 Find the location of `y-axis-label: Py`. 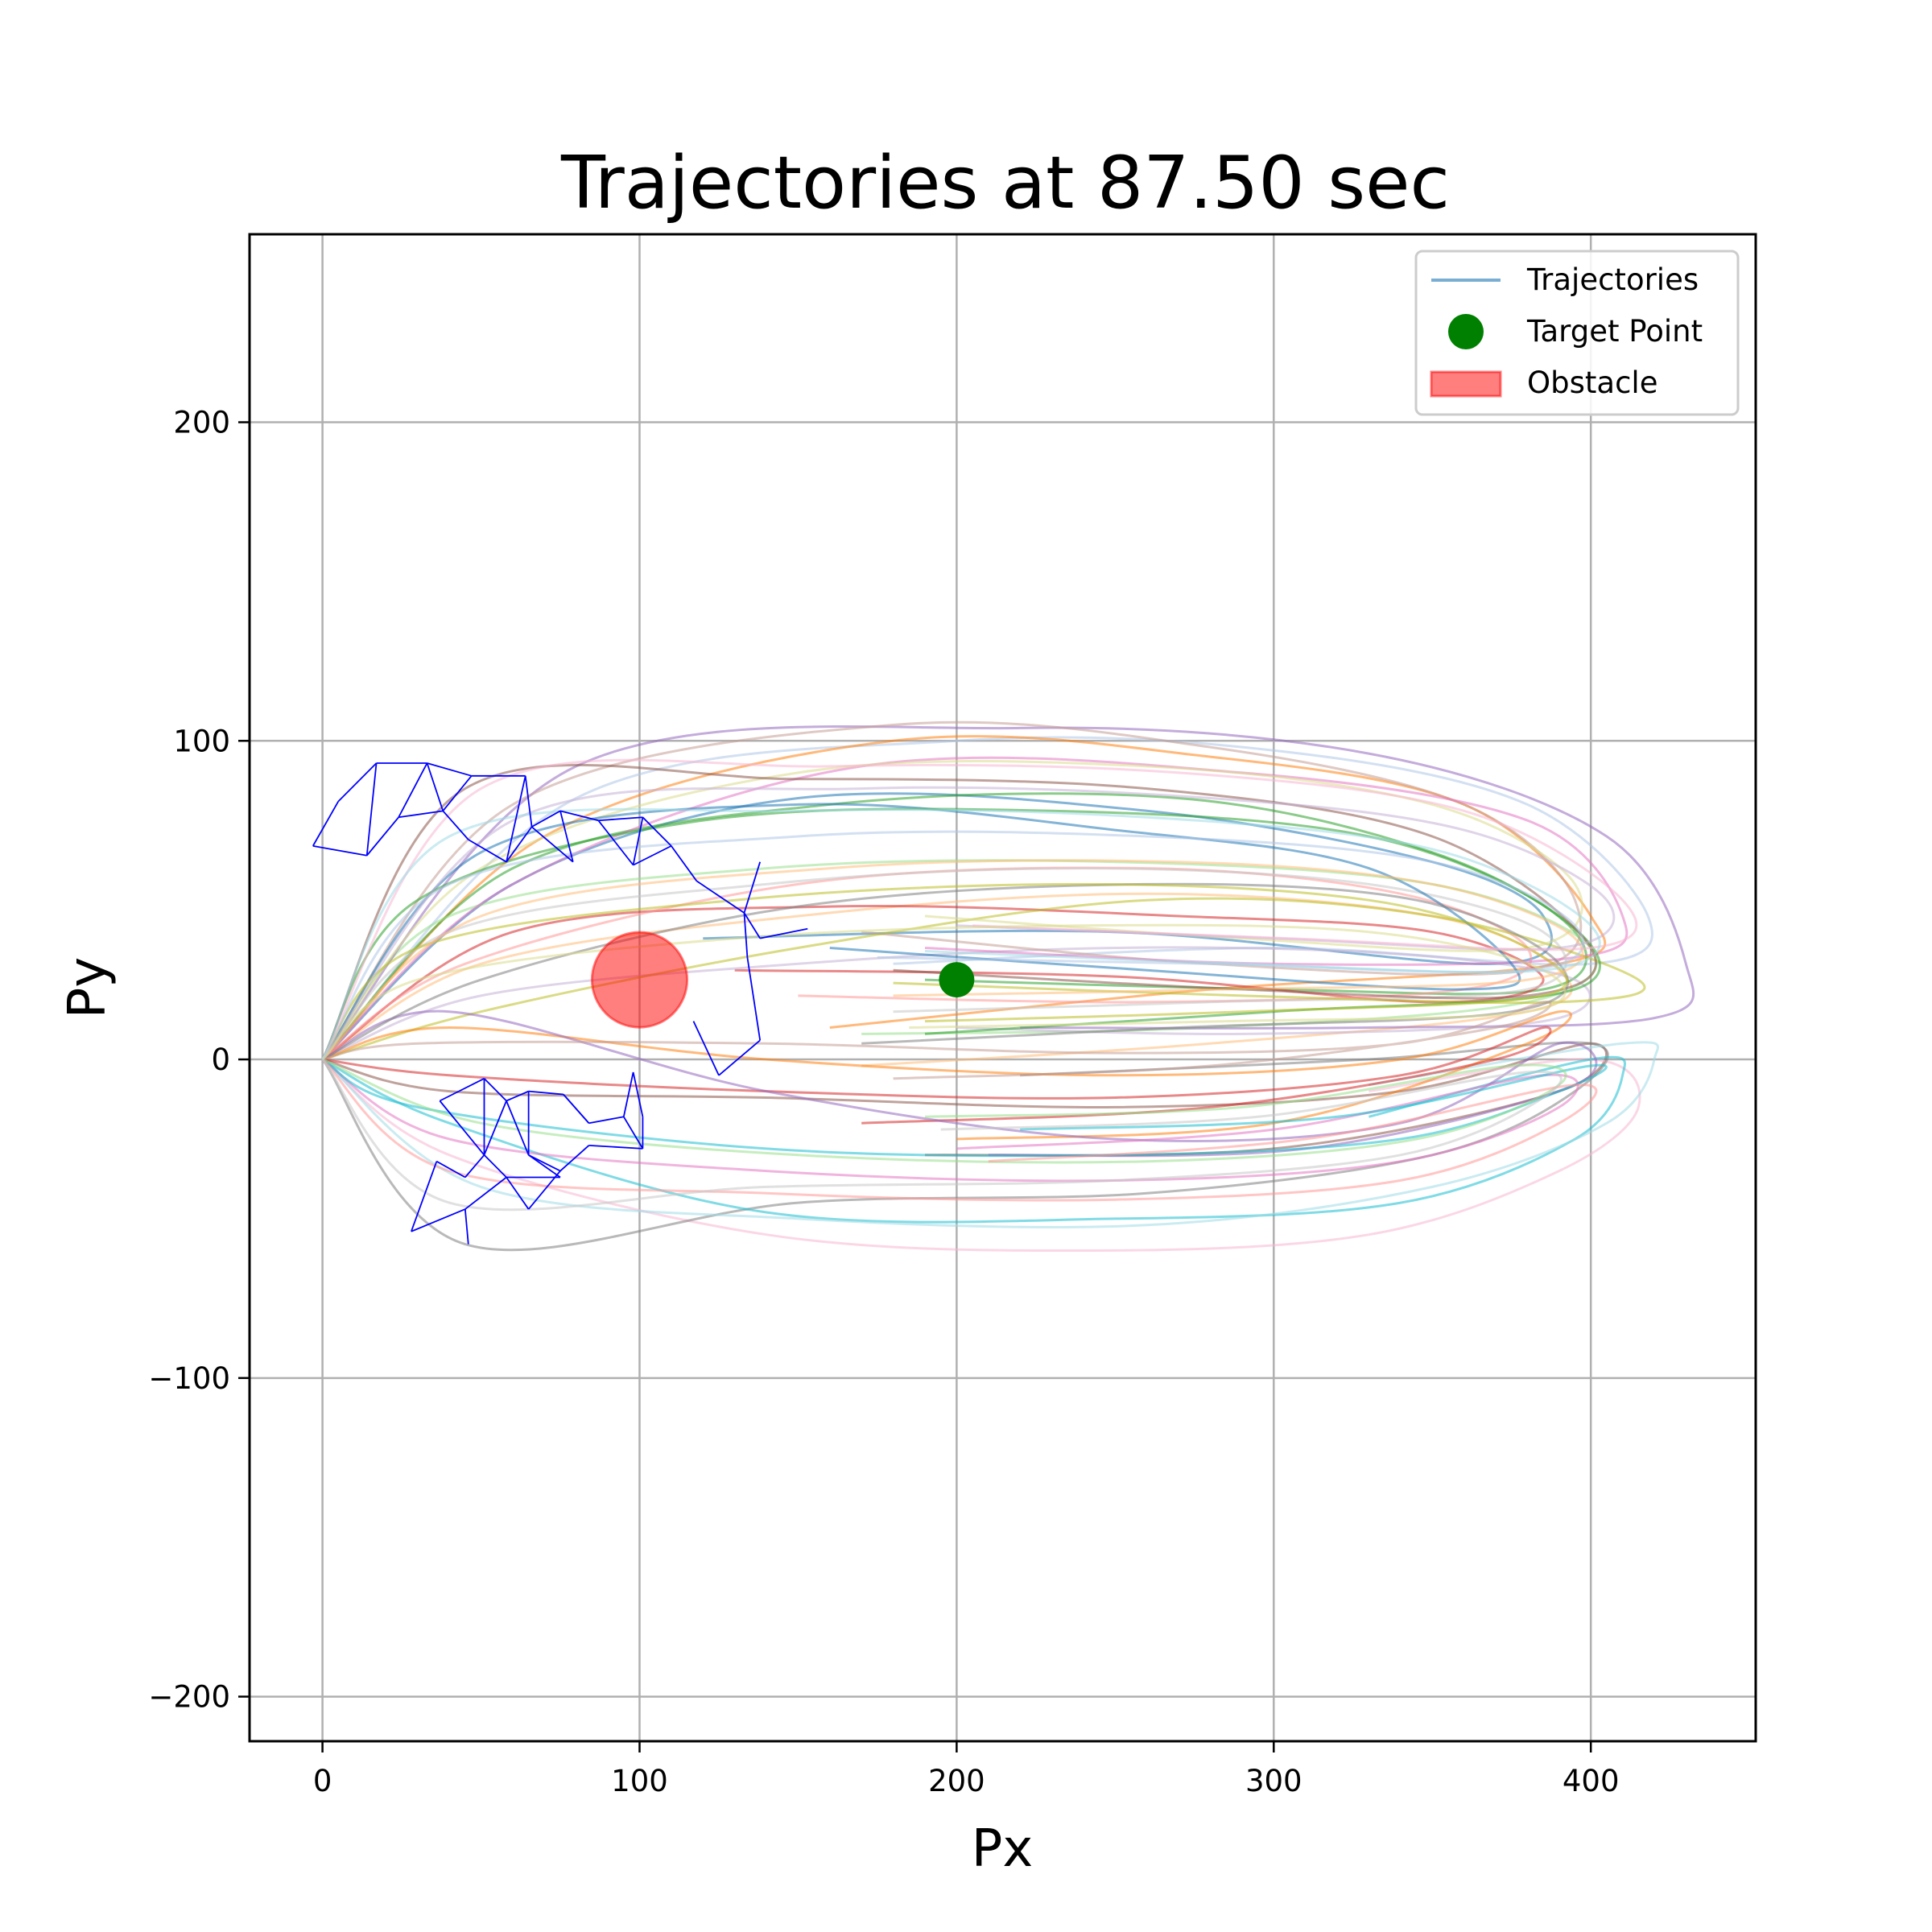

y-axis-label: Py is located at coordinates (88, 987).